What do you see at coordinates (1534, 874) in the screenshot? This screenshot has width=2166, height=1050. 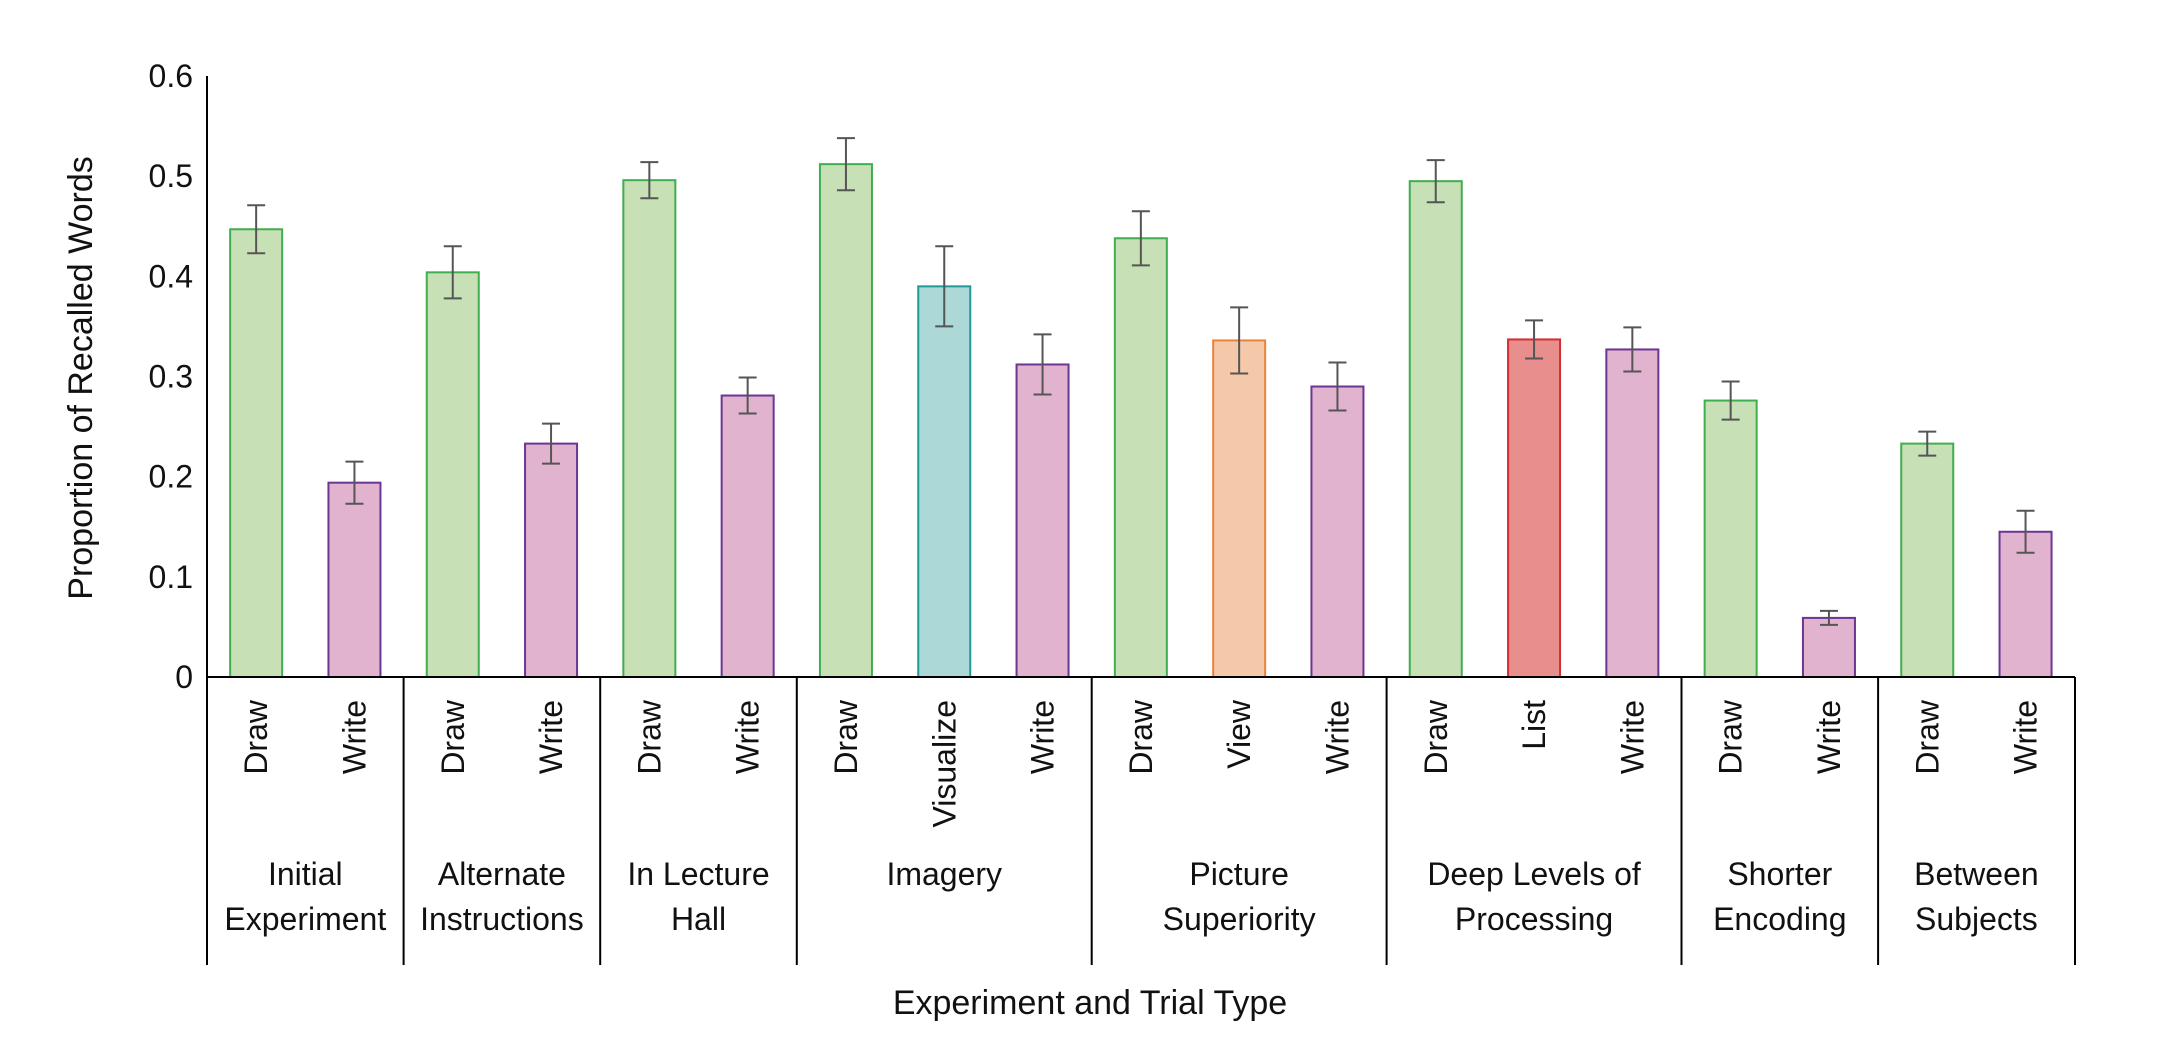 I see `group-label: Deep Levels of` at bounding box center [1534, 874].